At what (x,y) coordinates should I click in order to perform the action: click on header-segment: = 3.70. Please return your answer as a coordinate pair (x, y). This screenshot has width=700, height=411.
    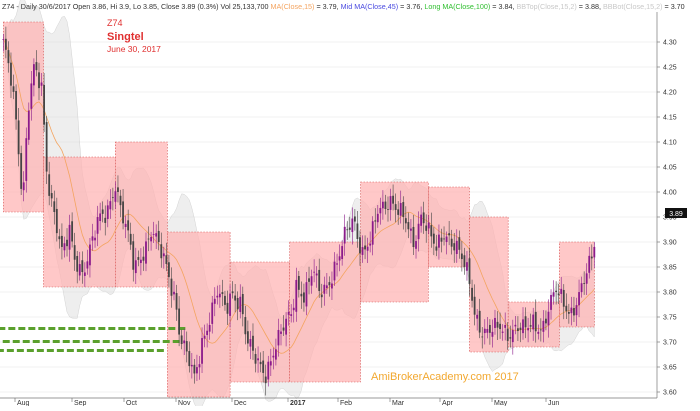
    Looking at the image, I should click on (674, 6).